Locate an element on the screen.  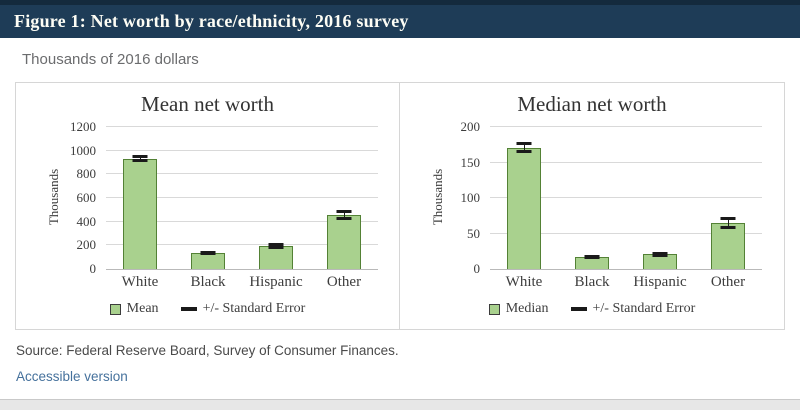
legend-series-label: Median is located at coordinates (527, 308).